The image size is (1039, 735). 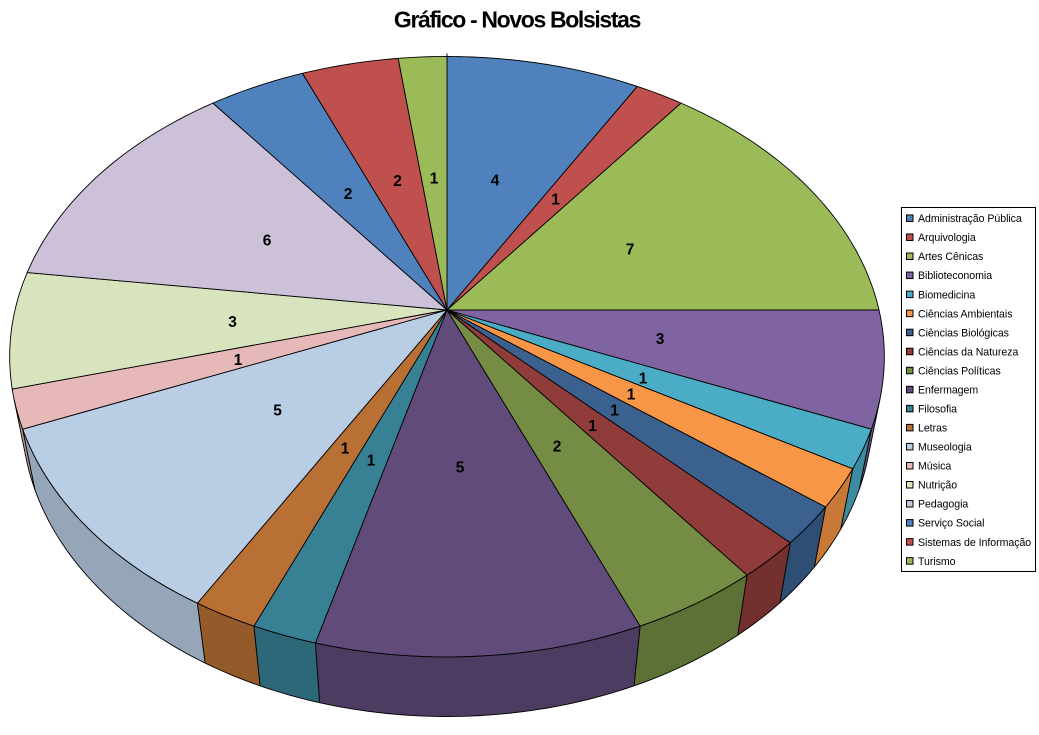 I want to click on svg-text: Museologia, so click(x=945, y=448).